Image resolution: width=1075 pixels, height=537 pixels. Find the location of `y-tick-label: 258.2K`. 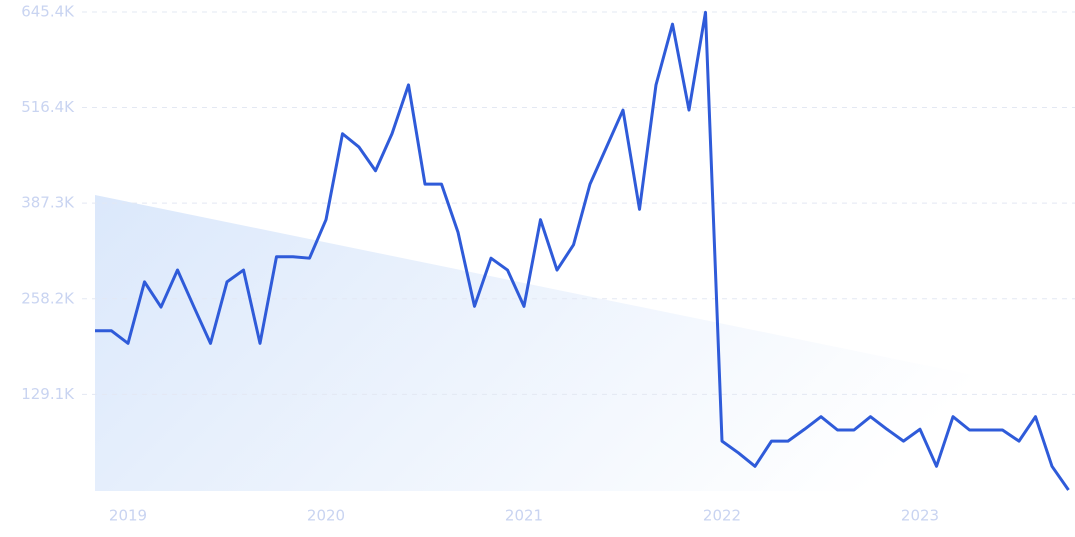

y-tick-label: 258.2K is located at coordinates (48, 298).